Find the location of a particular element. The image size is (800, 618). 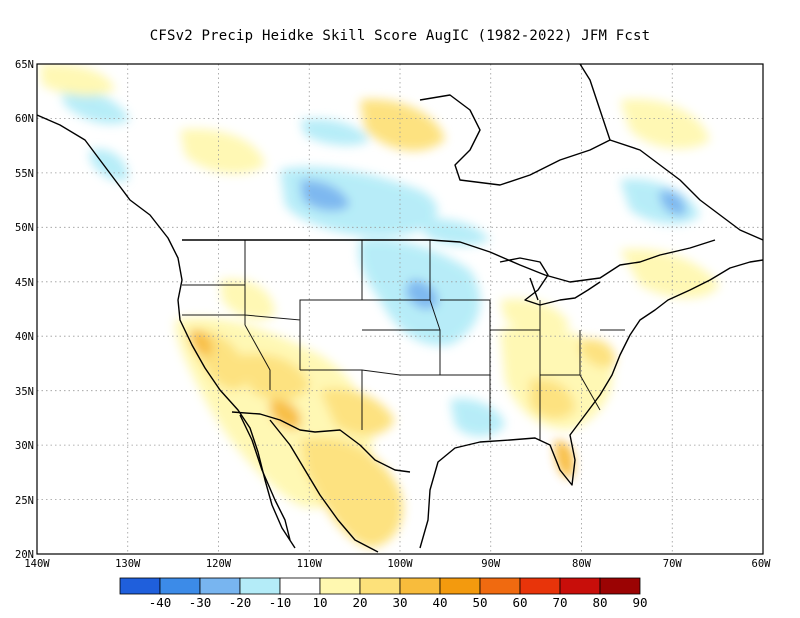

strong-positive-region-az is located at coordinates (285, 414).